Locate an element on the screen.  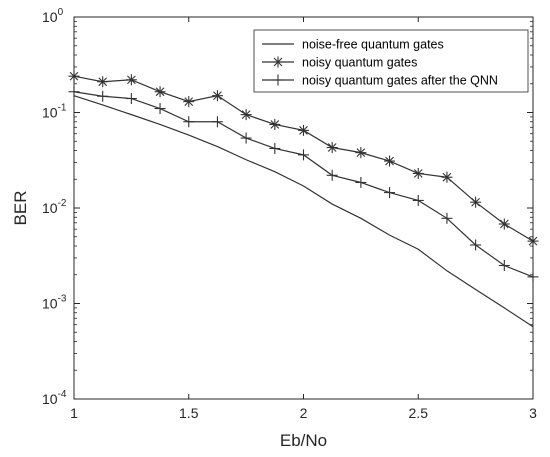
x-tick-label: 2.5 is located at coordinates (419, 413).